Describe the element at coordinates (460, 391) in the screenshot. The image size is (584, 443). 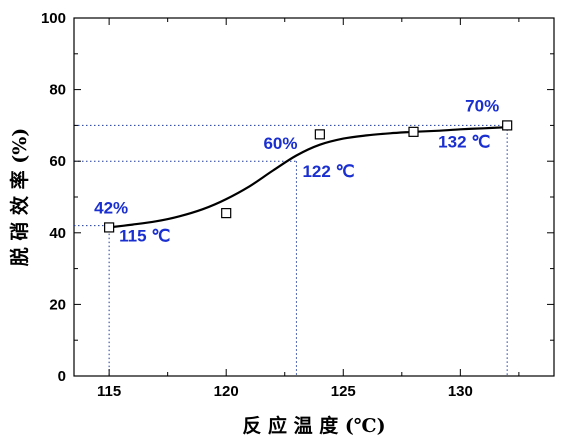
I see `x-tick-label: 130` at that location.